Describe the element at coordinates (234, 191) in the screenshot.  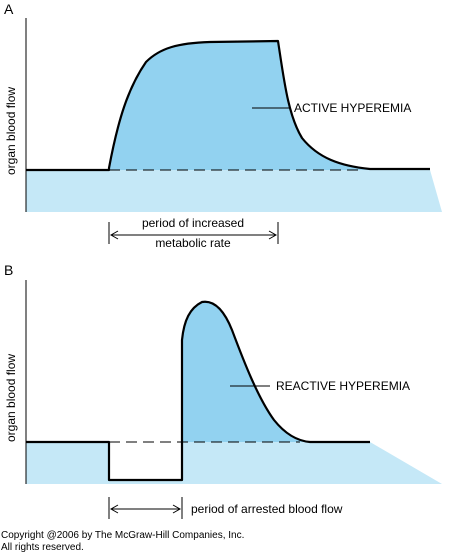
I see `panel-a-baseline-area` at that location.